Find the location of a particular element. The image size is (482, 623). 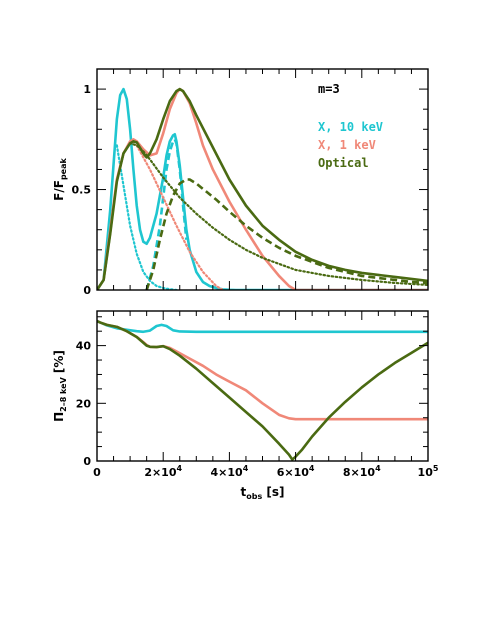

series-line-1-dashed is located at coordinates (166, 214).